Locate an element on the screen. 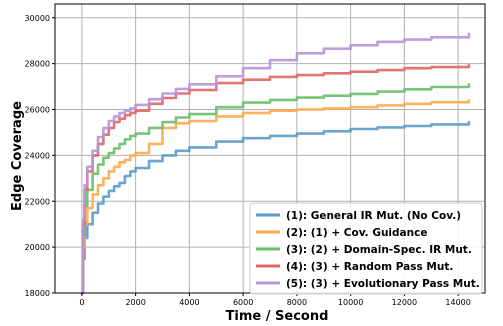 This screenshot has width=503, height=326. y-tick-label: 30000 is located at coordinates (37, 18).